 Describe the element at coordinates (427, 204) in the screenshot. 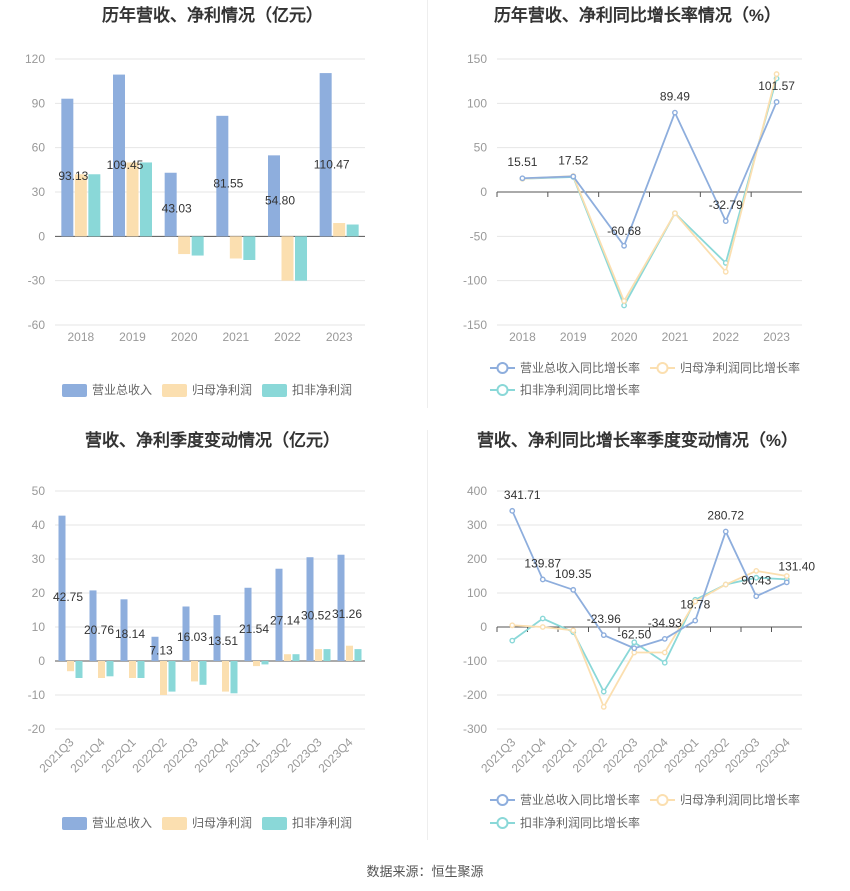

I see `panel-divider-top` at that location.